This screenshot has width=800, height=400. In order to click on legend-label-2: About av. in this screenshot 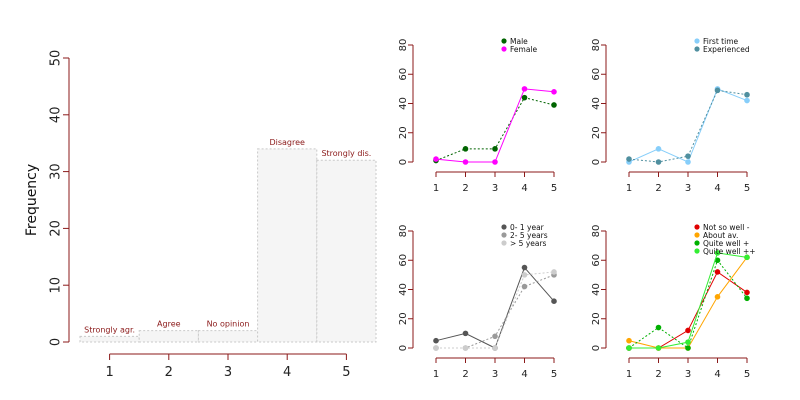, I will do `click(720, 235)`.